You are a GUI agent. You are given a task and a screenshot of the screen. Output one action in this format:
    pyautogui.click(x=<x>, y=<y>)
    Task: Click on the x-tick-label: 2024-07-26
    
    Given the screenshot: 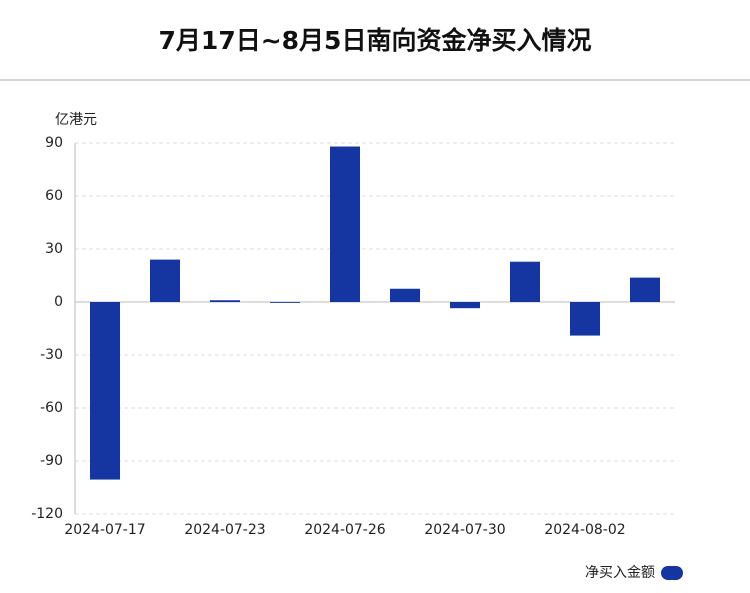 What is the action you would take?
    pyautogui.click(x=344, y=530)
    